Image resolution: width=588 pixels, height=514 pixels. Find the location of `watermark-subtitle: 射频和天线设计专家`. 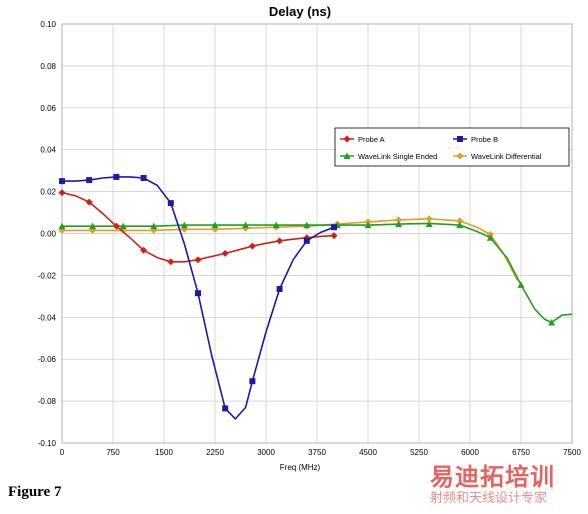

watermark-subtitle: 射频和天线设计专家 is located at coordinates (489, 498).